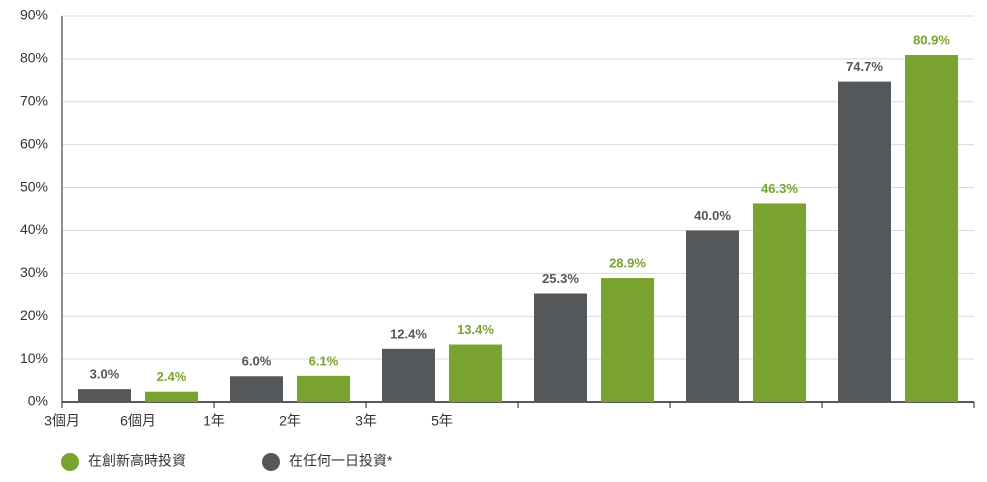  Describe the element at coordinates (34, 58) in the screenshot. I see `y-tick-label: 80%` at that location.